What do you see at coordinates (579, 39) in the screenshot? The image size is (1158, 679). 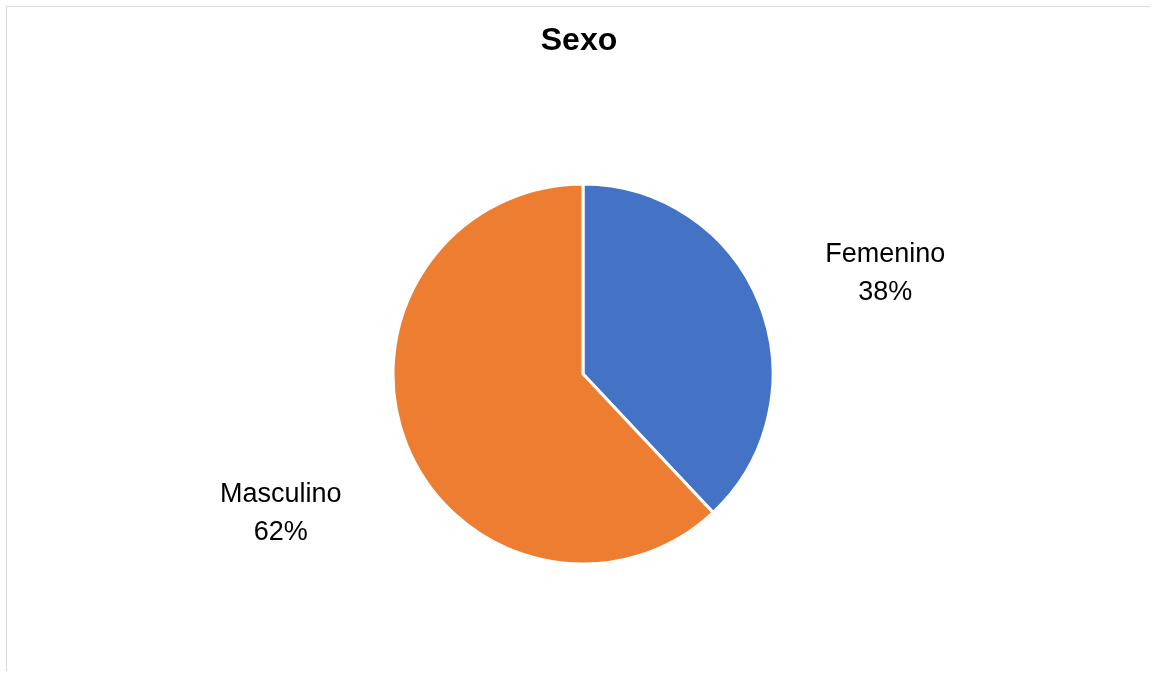 I see `chart-title: Sexo` at bounding box center [579, 39].